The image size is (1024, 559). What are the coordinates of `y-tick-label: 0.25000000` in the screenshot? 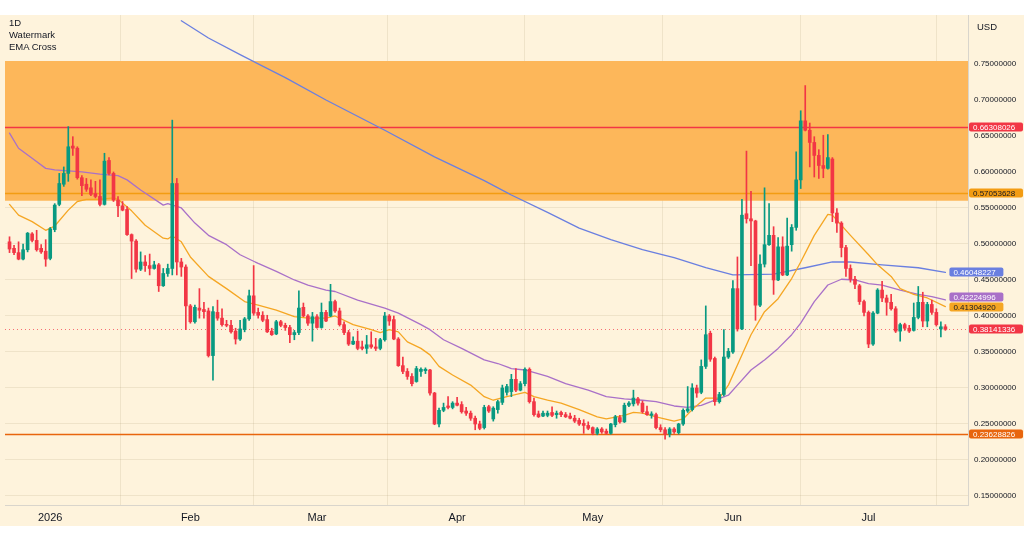 It's located at (995, 424).